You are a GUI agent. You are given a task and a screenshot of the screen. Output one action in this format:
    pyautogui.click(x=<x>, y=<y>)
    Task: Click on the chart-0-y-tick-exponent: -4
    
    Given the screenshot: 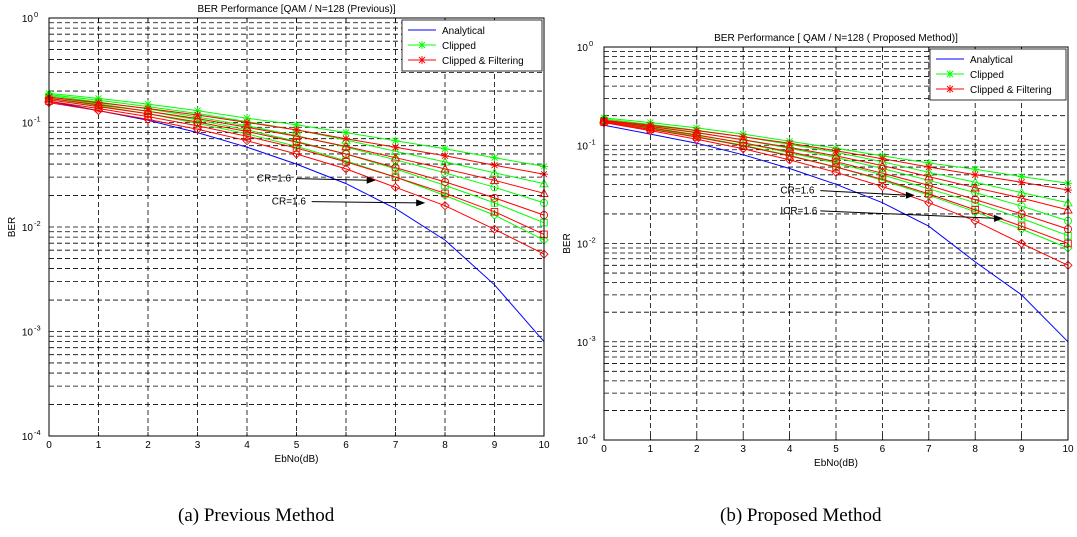 What is the action you would take?
    pyautogui.click(x=37, y=432)
    